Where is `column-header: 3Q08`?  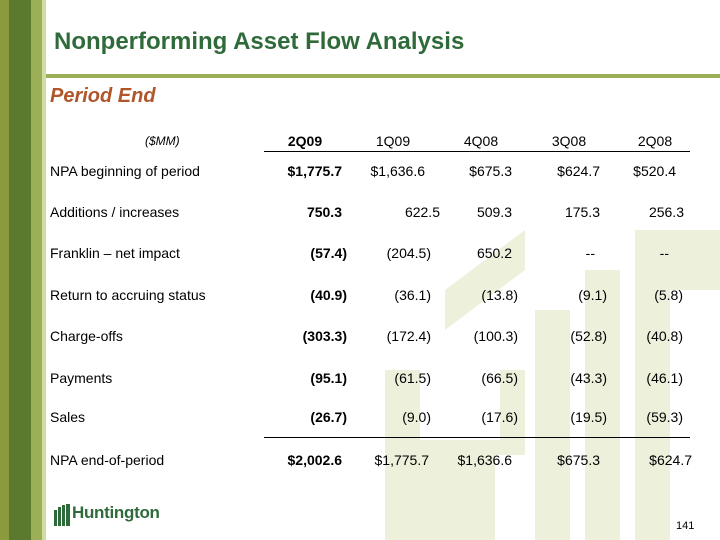 column-header: 3Q08 is located at coordinates (569, 141).